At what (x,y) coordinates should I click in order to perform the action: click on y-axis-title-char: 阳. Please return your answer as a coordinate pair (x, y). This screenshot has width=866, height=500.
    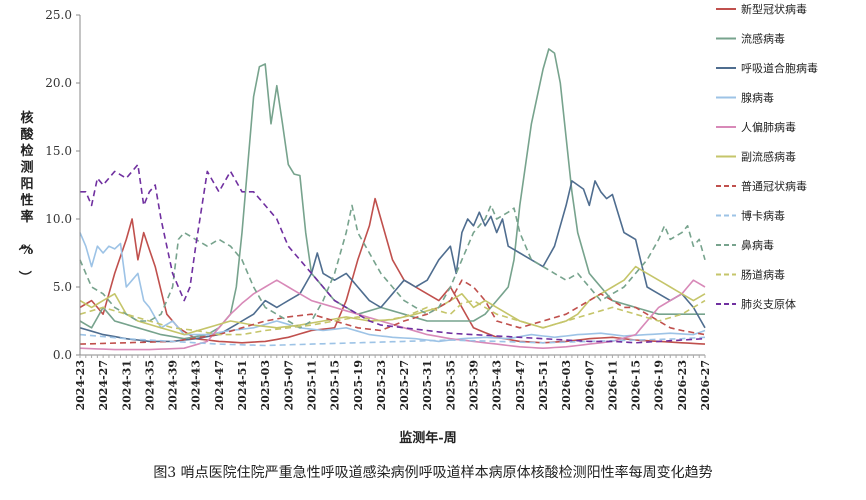
    Looking at the image, I should click on (26, 184).